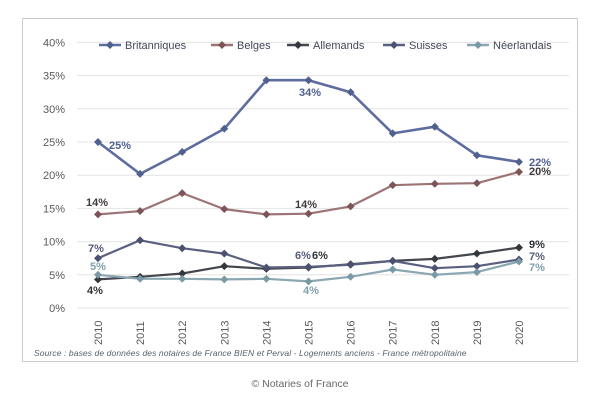 The height and width of the screenshot is (407, 600). I want to click on legend-marker-icon-britanniques, so click(110, 45).